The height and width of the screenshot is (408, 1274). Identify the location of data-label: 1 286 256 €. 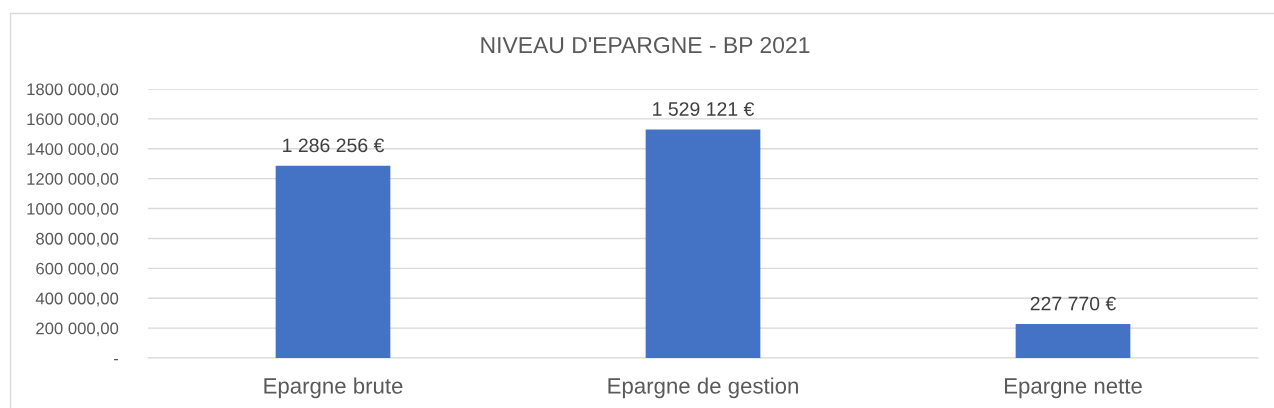
(334, 145).